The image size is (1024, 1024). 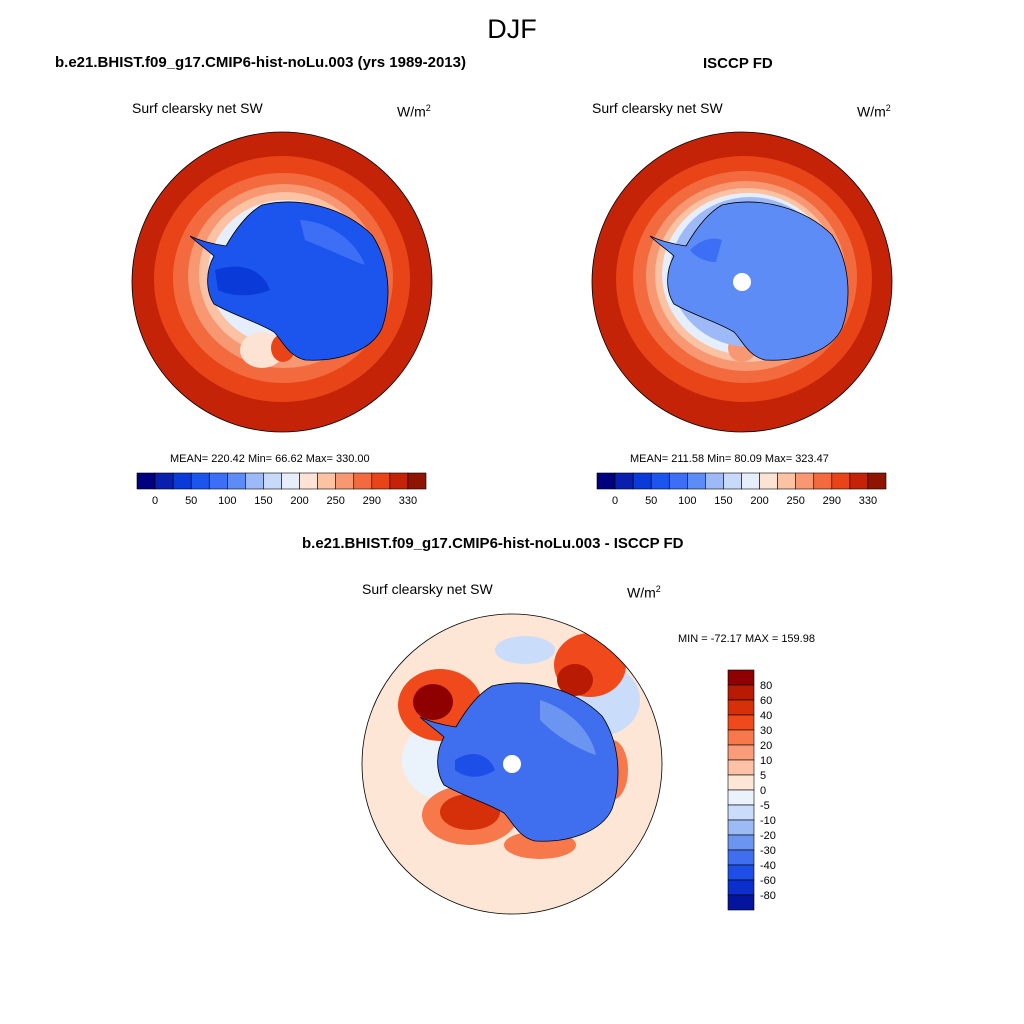 I want to click on panel-1-stats: MEAN= 220.42 Min= 66.62 Max= 330.00, so click(x=270, y=459).